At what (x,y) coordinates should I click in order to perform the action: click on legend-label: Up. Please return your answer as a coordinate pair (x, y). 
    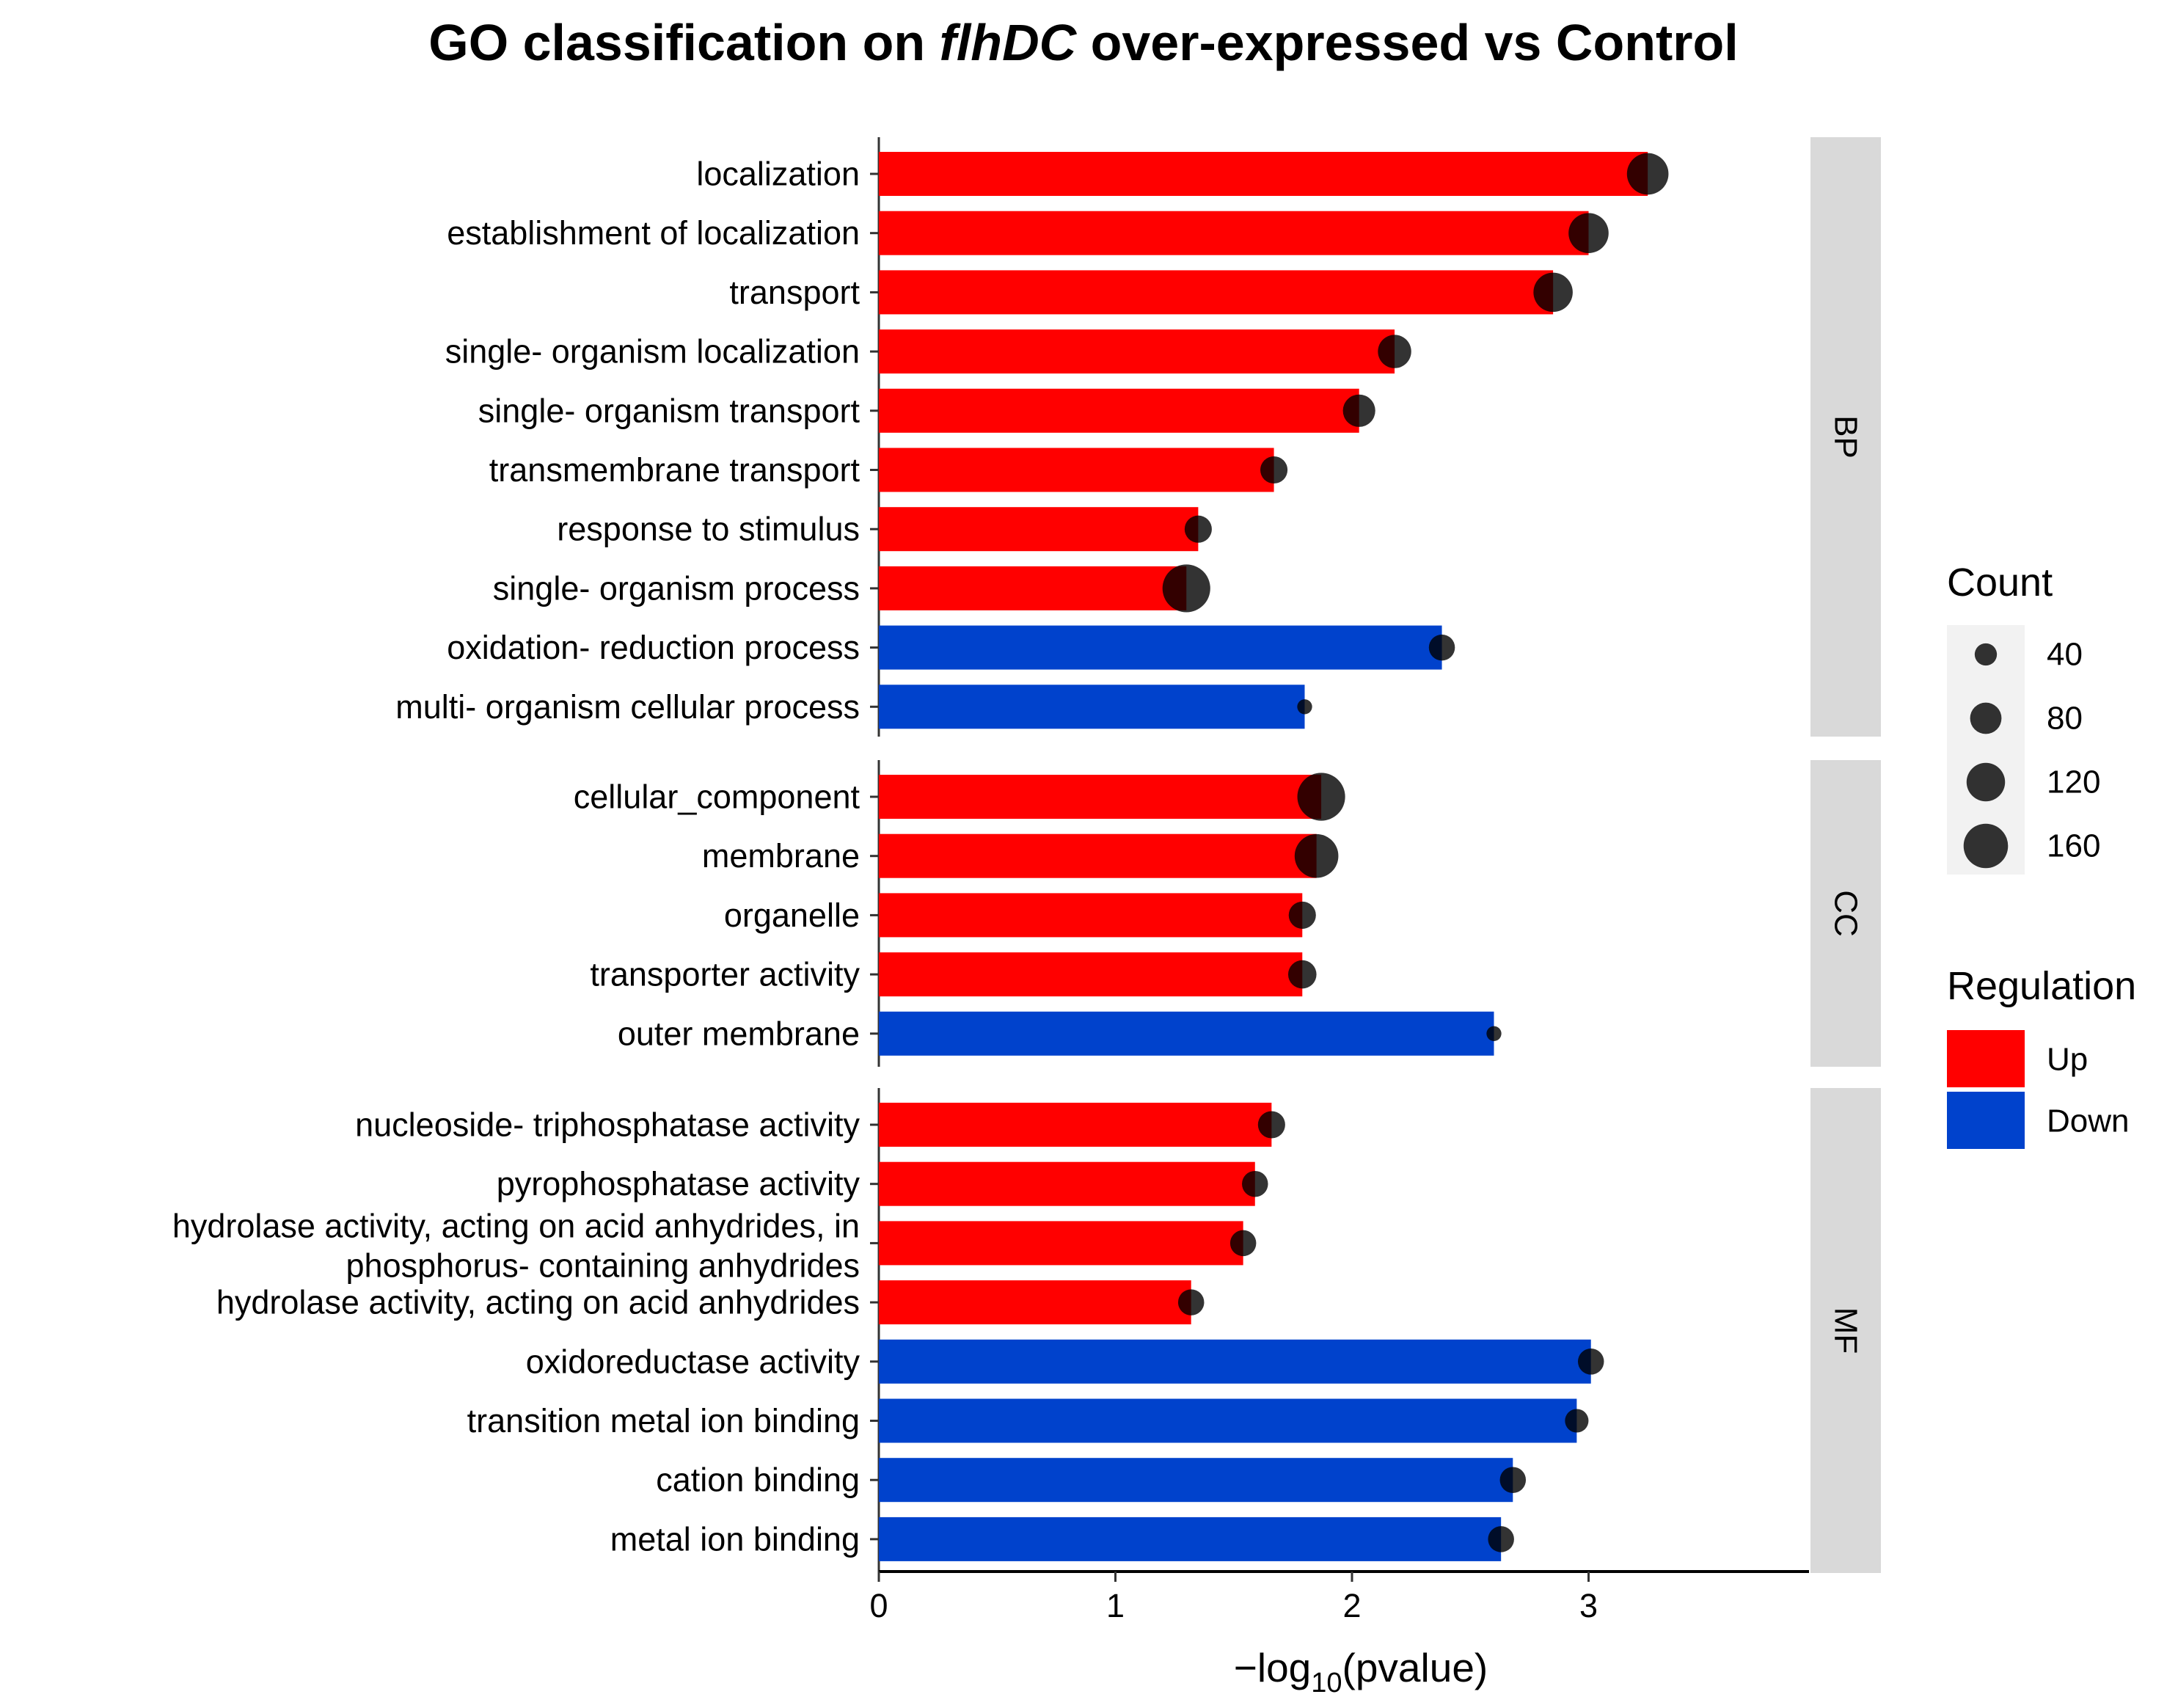
    Looking at the image, I should click on (2067, 1060).